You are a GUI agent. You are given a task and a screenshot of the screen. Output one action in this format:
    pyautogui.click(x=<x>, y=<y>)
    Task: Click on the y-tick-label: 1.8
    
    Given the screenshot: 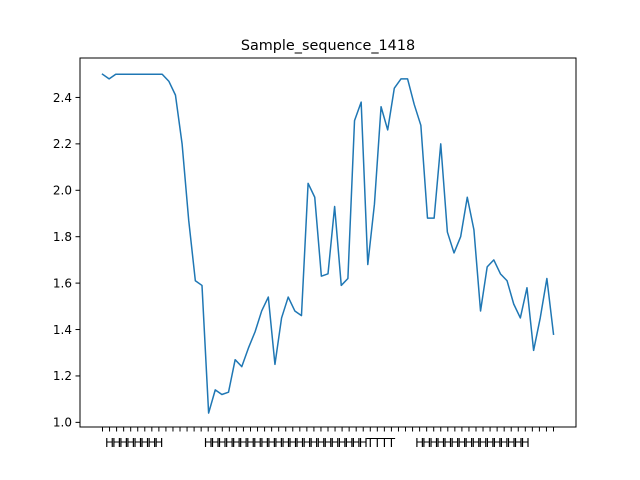 What is the action you would take?
    pyautogui.click(x=62, y=237)
    